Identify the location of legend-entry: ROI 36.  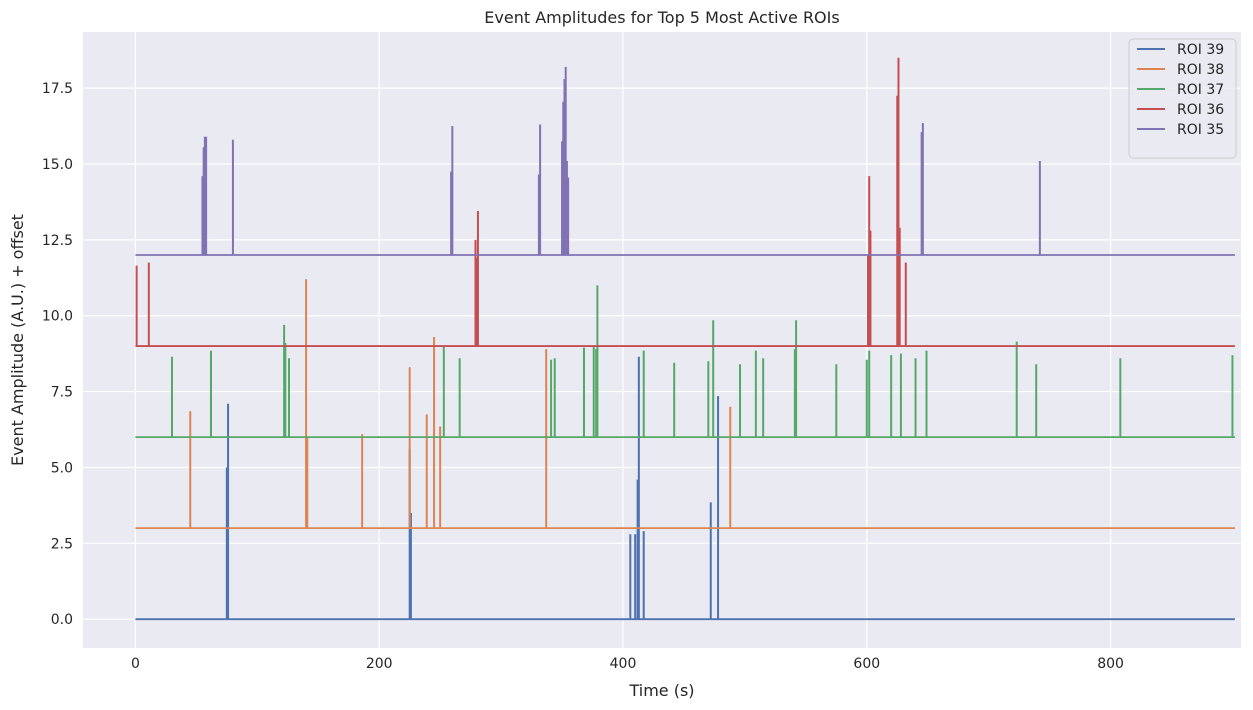
(1180, 110).